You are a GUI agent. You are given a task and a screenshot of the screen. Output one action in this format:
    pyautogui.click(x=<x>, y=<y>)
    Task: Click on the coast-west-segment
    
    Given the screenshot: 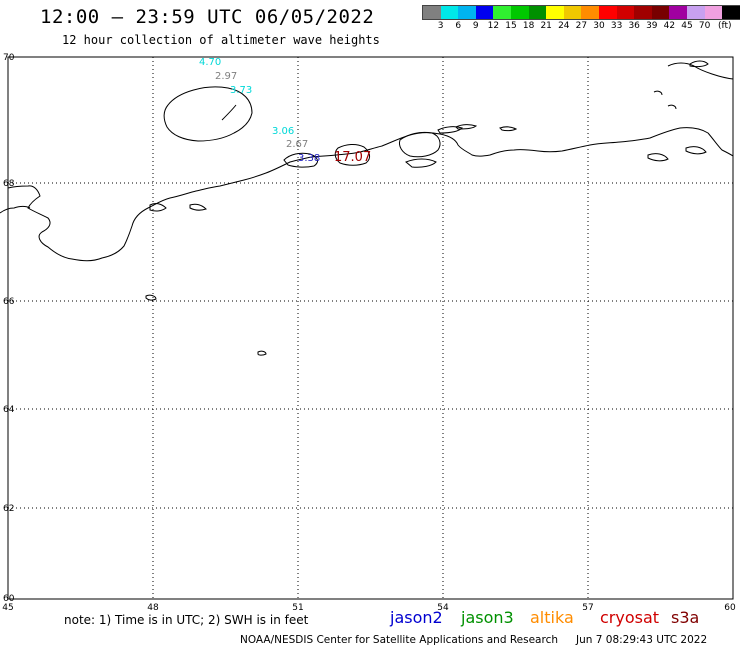 What is the action you would take?
    pyautogui.click(x=15, y=210)
    